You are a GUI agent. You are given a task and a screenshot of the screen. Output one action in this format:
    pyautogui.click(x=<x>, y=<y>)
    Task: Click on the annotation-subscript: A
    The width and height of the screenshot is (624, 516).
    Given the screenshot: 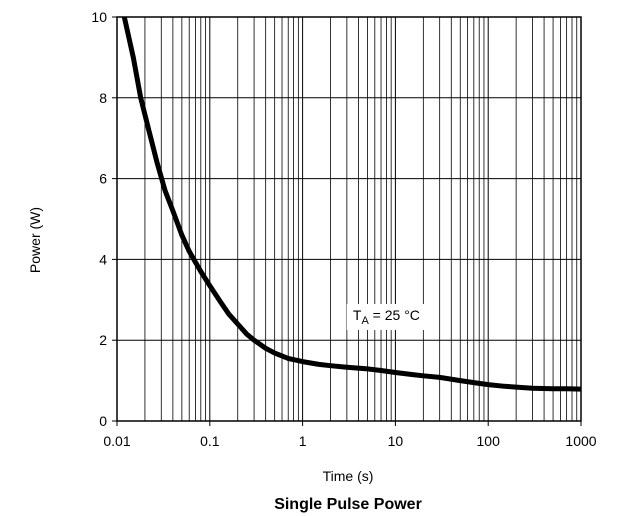 What is the action you would take?
    pyautogui.click(x=365, y=321)
    